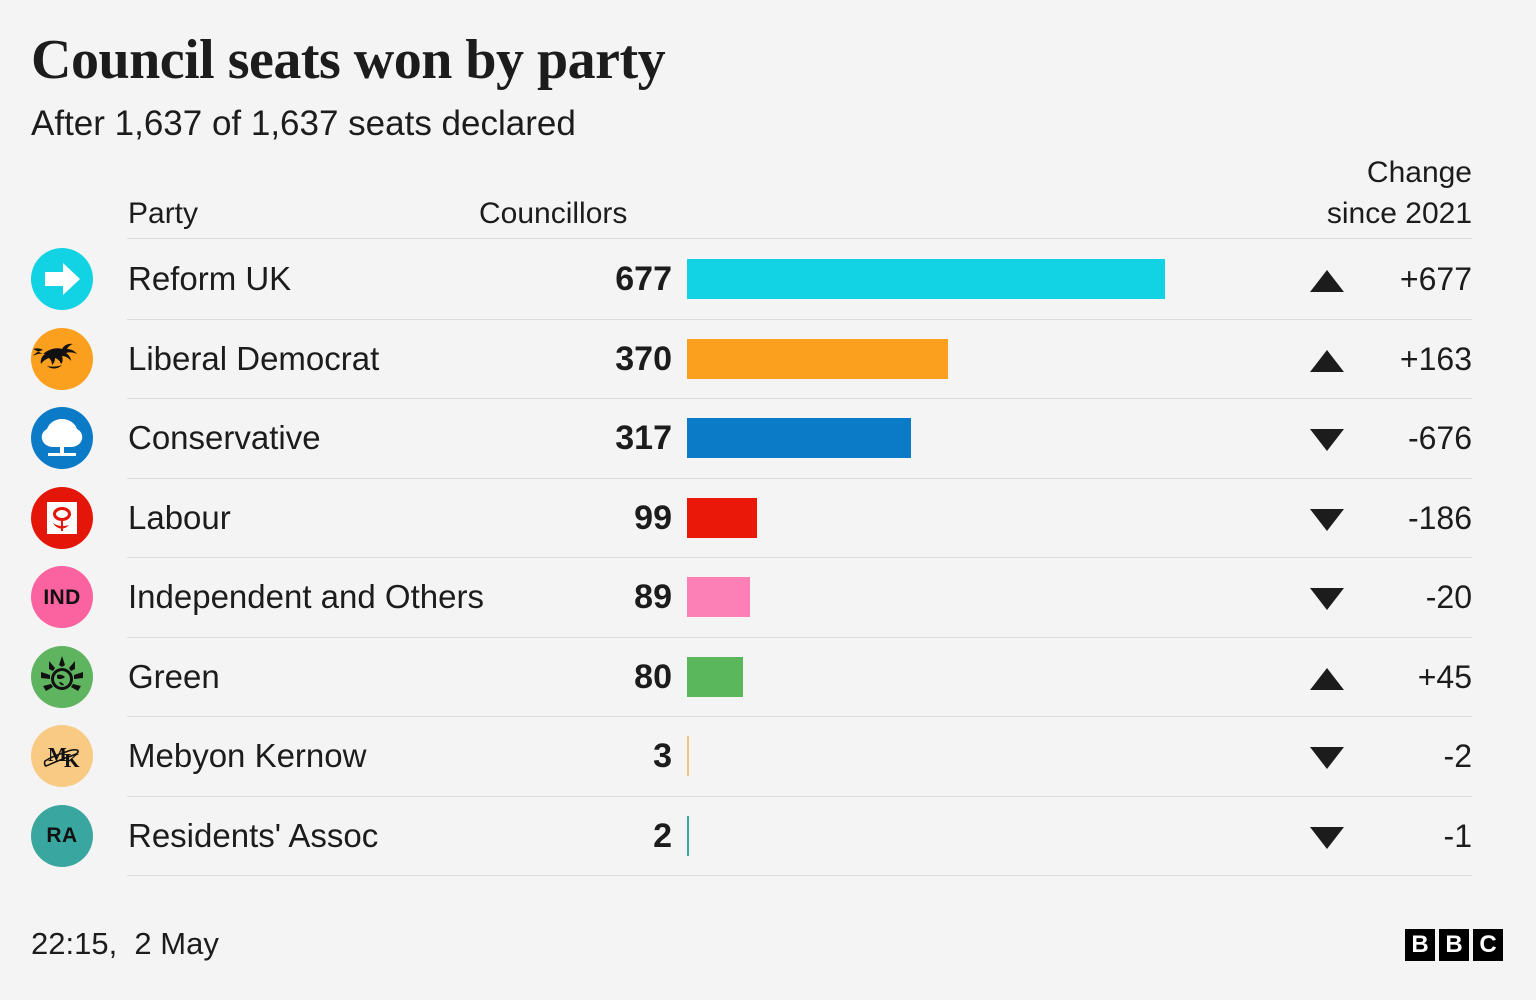 This screenshot has width=1536, height=1000. What do you see at coordinates (1457, 756) in the screenshot?
I see `change-value: -2` at bounding box center [1457, 756].